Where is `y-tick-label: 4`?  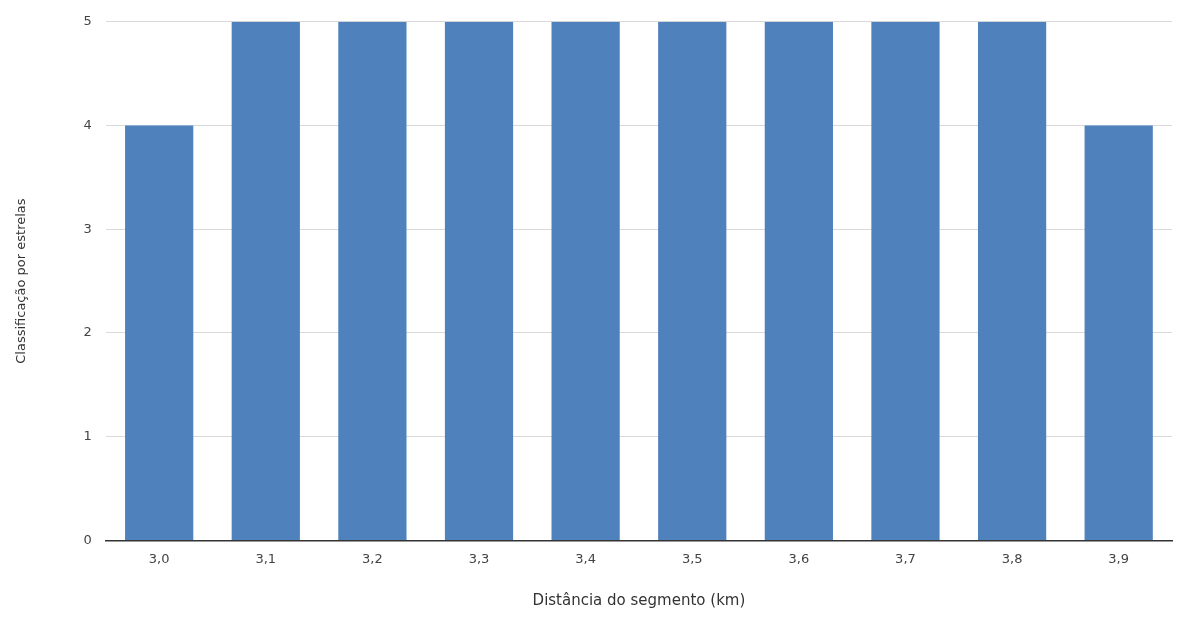
y-tick-label: 4 is located at coordinates (87, 124).